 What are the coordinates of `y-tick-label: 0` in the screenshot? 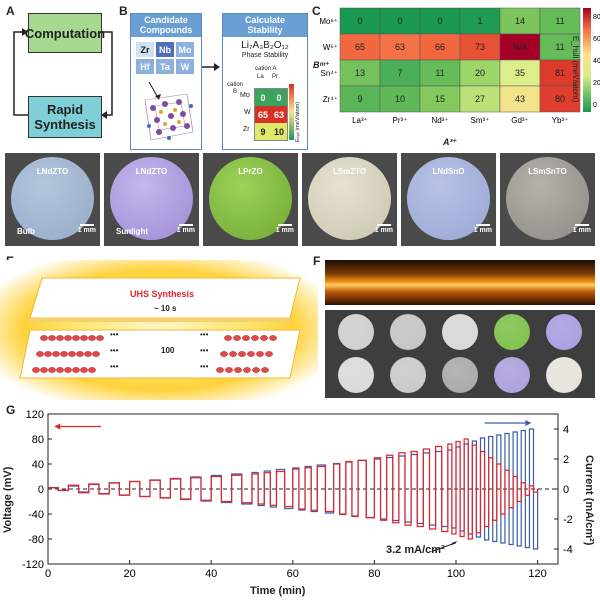 It's located at (41, 490).